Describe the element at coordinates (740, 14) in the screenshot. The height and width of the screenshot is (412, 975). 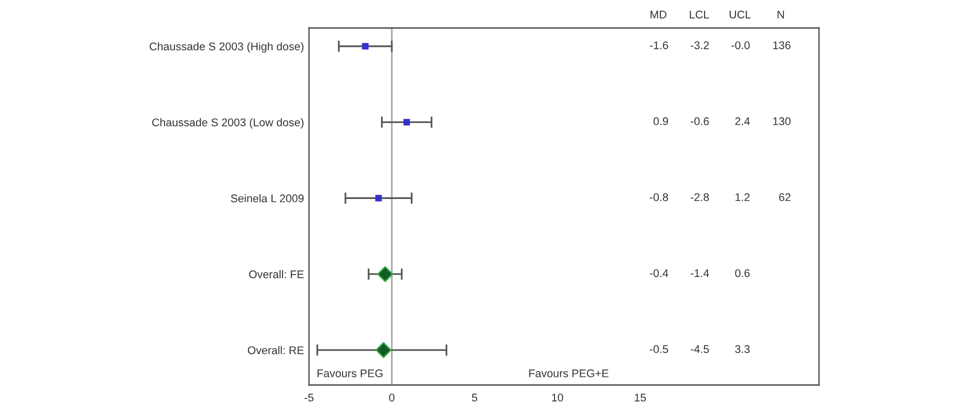
I see `text: UCL` at that location.